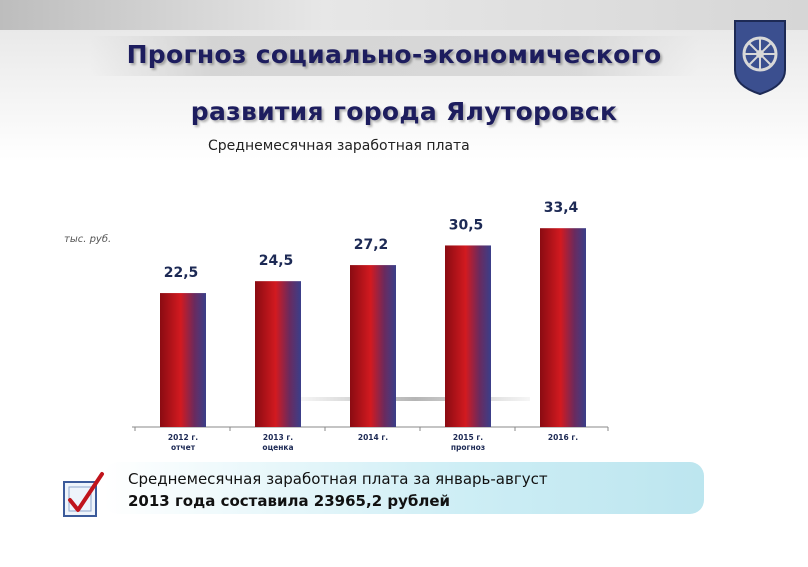 The image size is (808, 567). I want to click on note-box, so click(404, 488).